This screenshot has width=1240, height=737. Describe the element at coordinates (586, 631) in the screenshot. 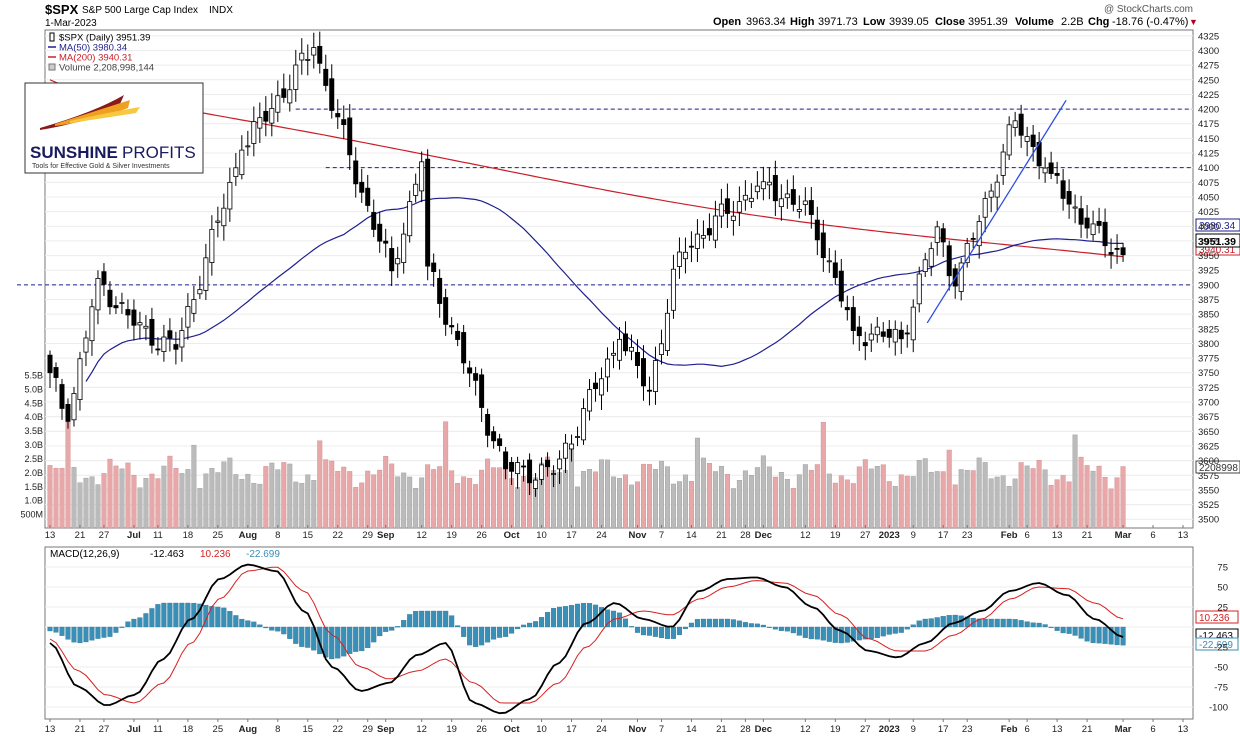

I see `macd-histogram` at that location.